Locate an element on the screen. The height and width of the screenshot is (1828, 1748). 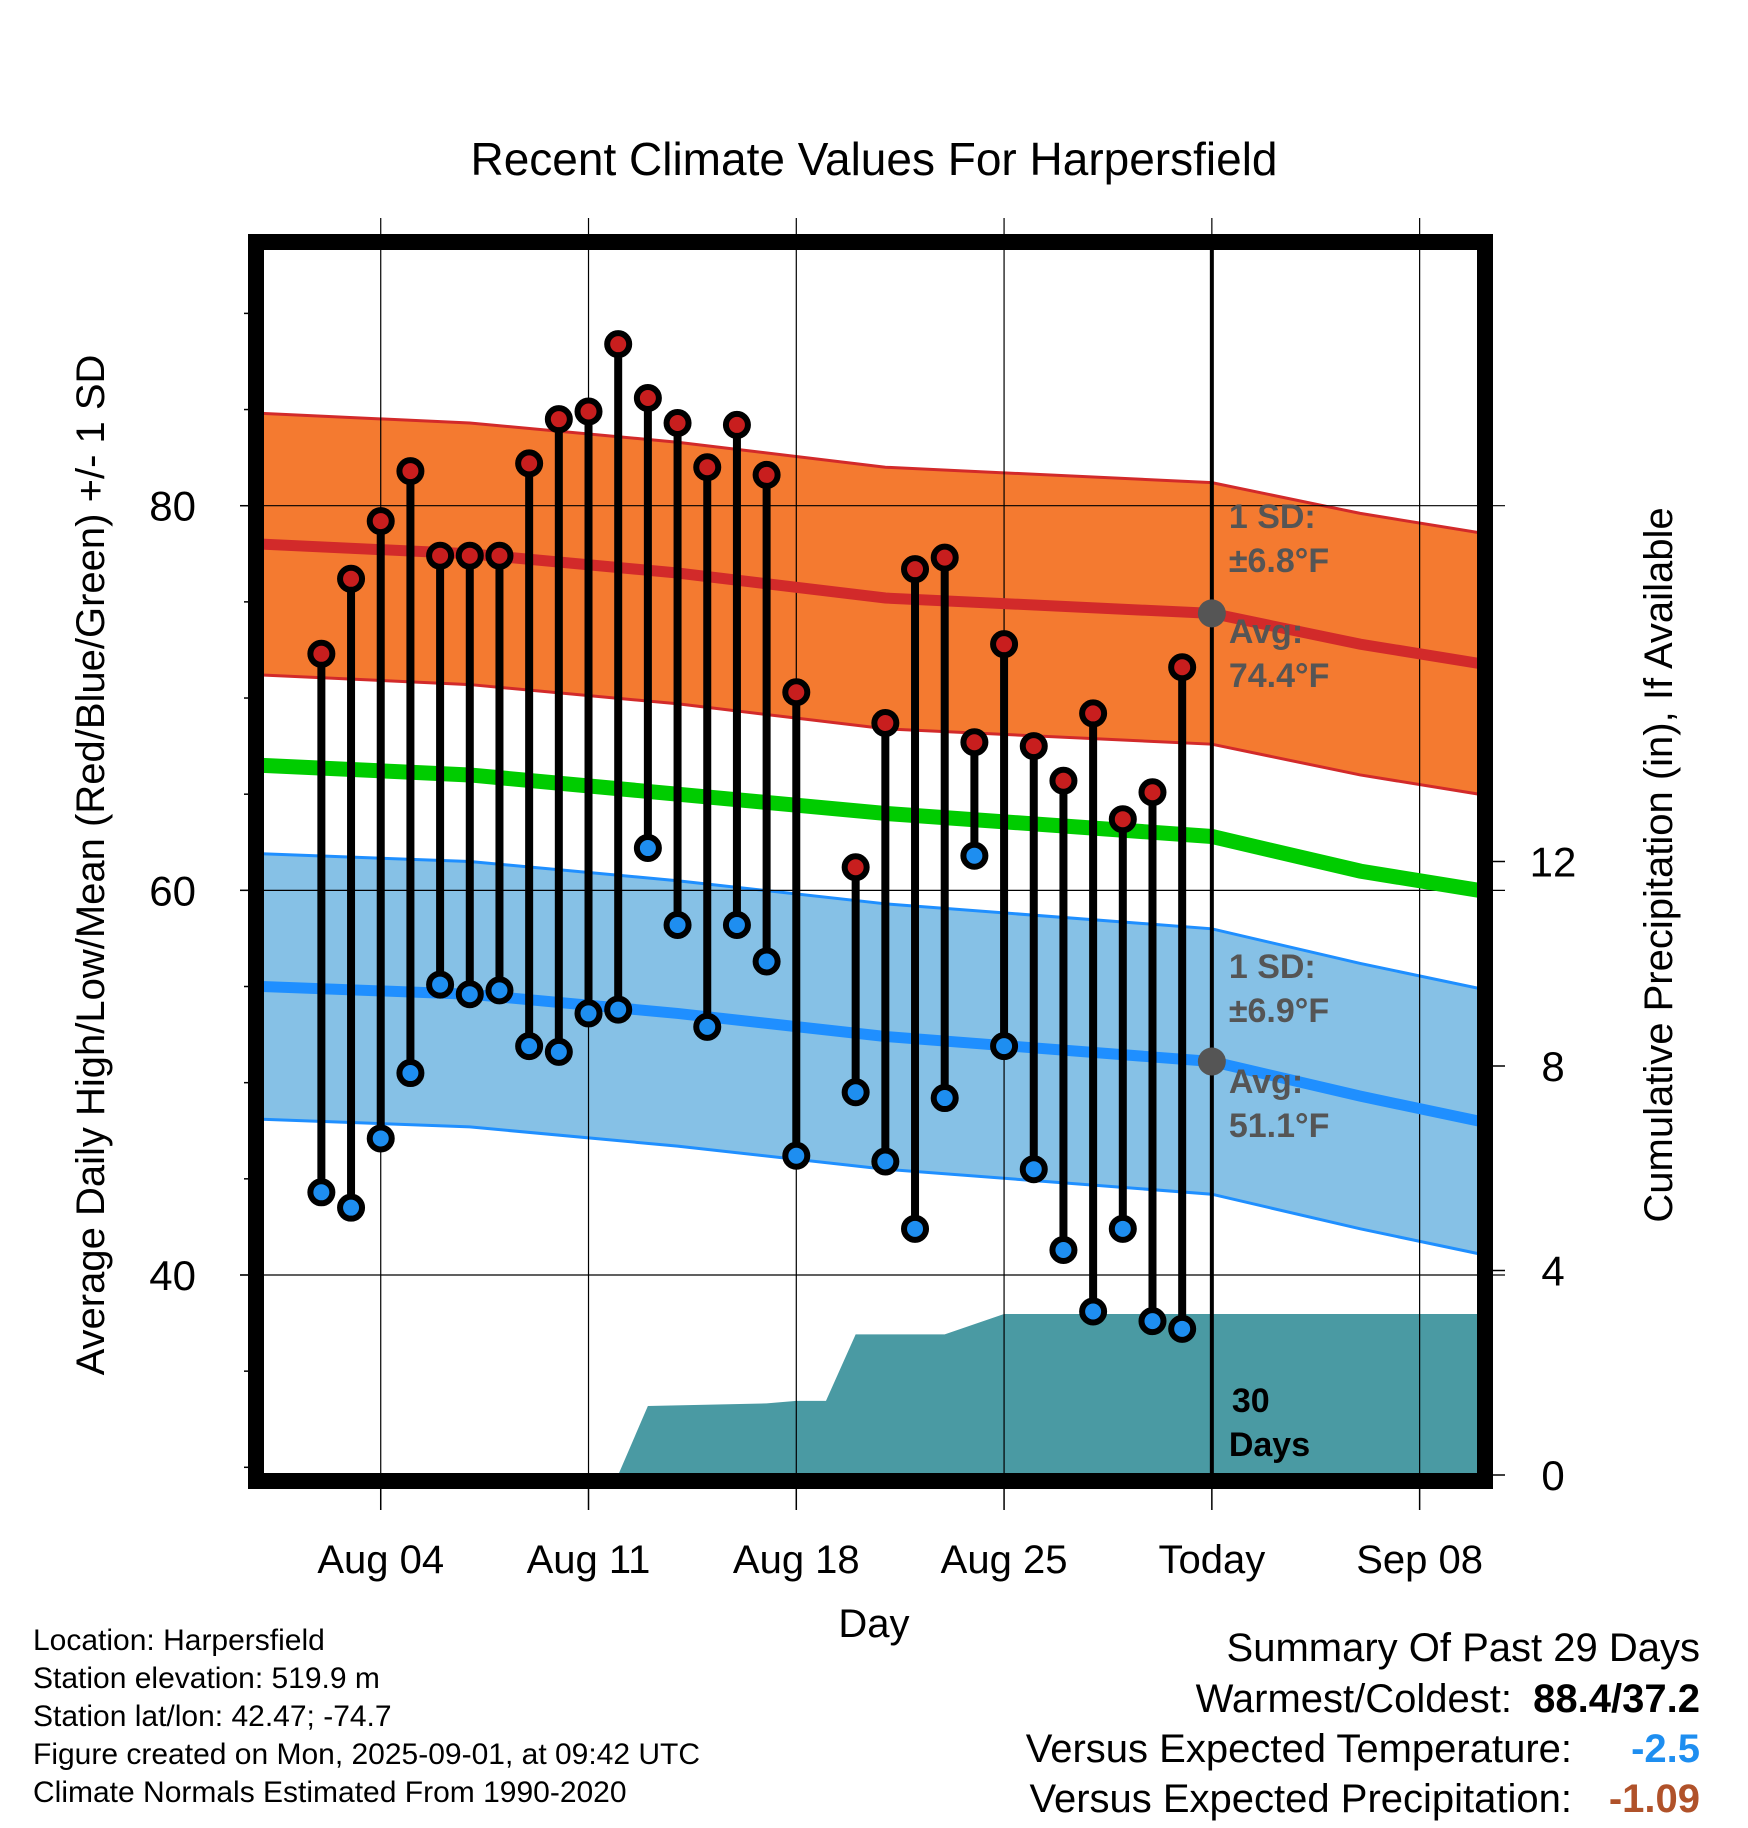
high-sd-label: 1 SD: is located at coordinates (1272, 517).